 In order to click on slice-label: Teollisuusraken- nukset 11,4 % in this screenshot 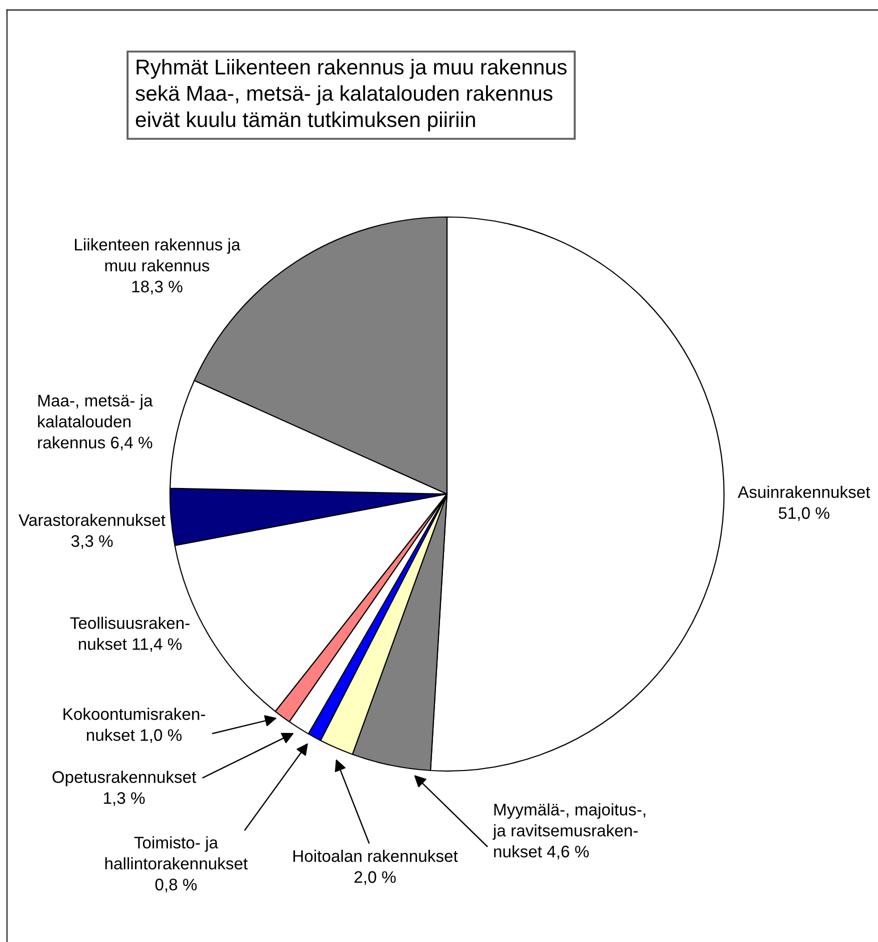, I will do `click(130, 634)`.